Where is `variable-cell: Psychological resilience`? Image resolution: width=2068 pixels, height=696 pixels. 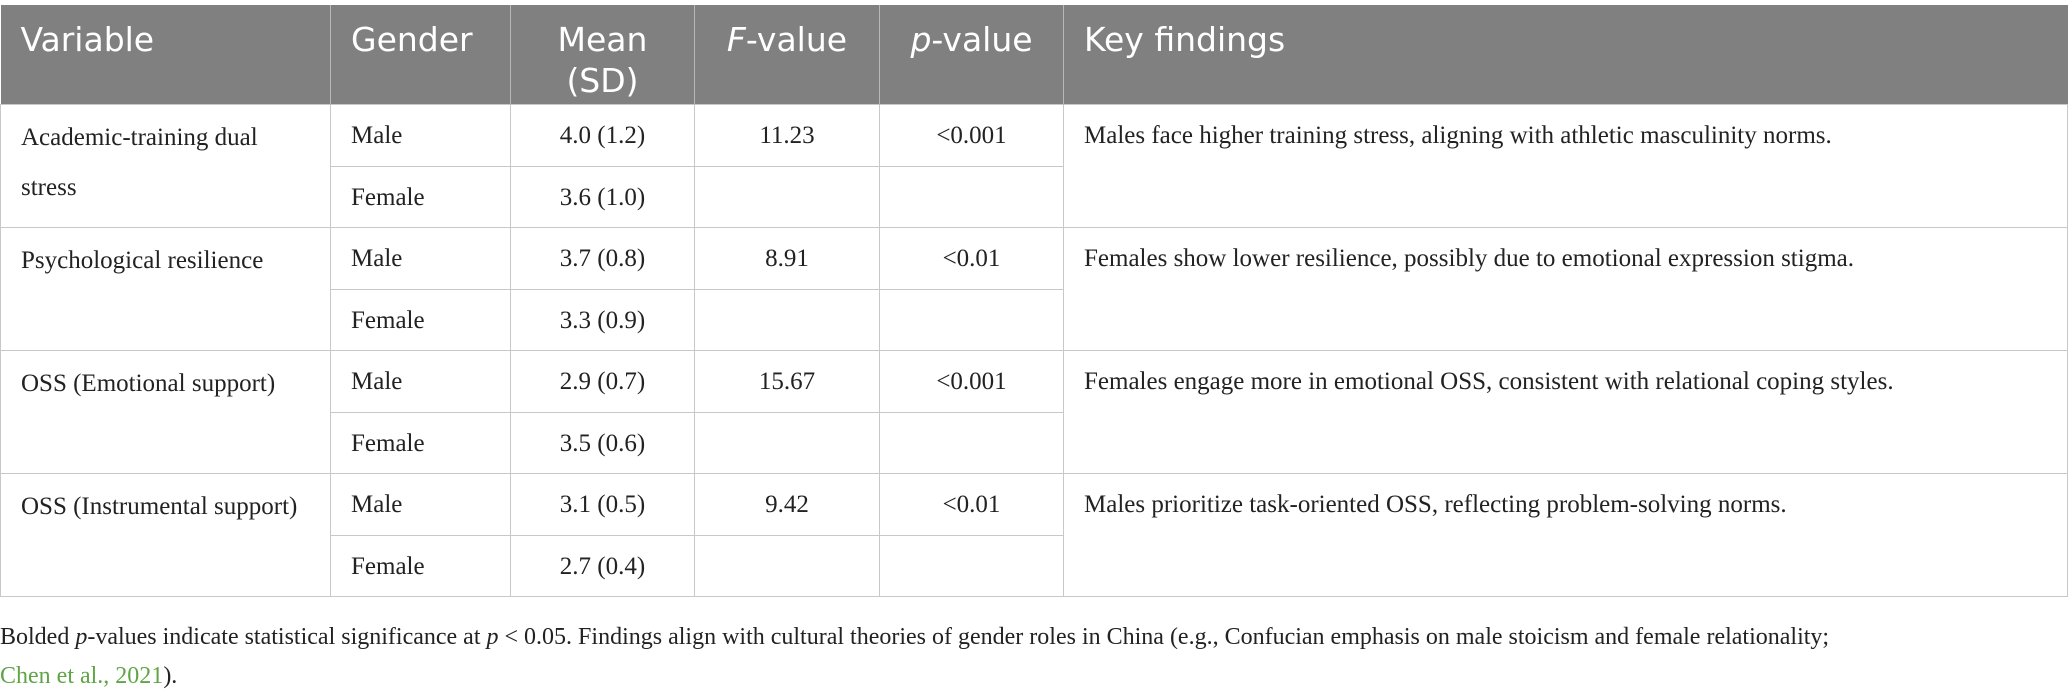
variable-cell: Psychological resilience is located at coordinates (165, 288).